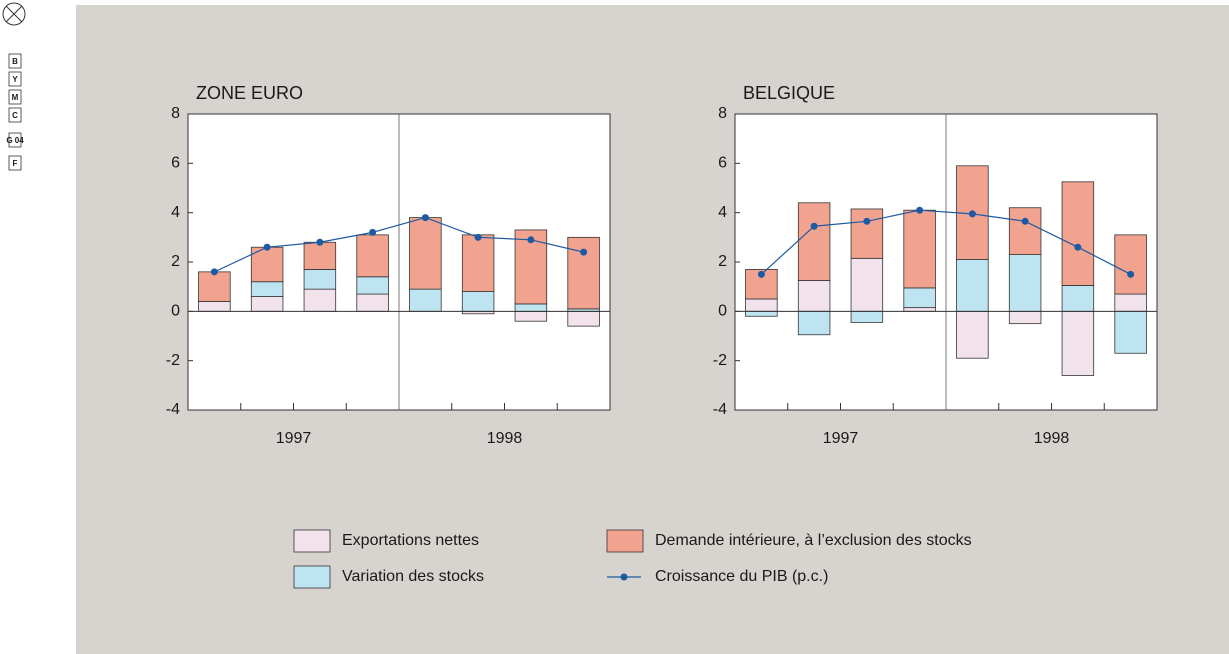  Describe the element at coordinates (413, 576) in the screenshot. I see `legend-label: Variation des stocks` at that location.